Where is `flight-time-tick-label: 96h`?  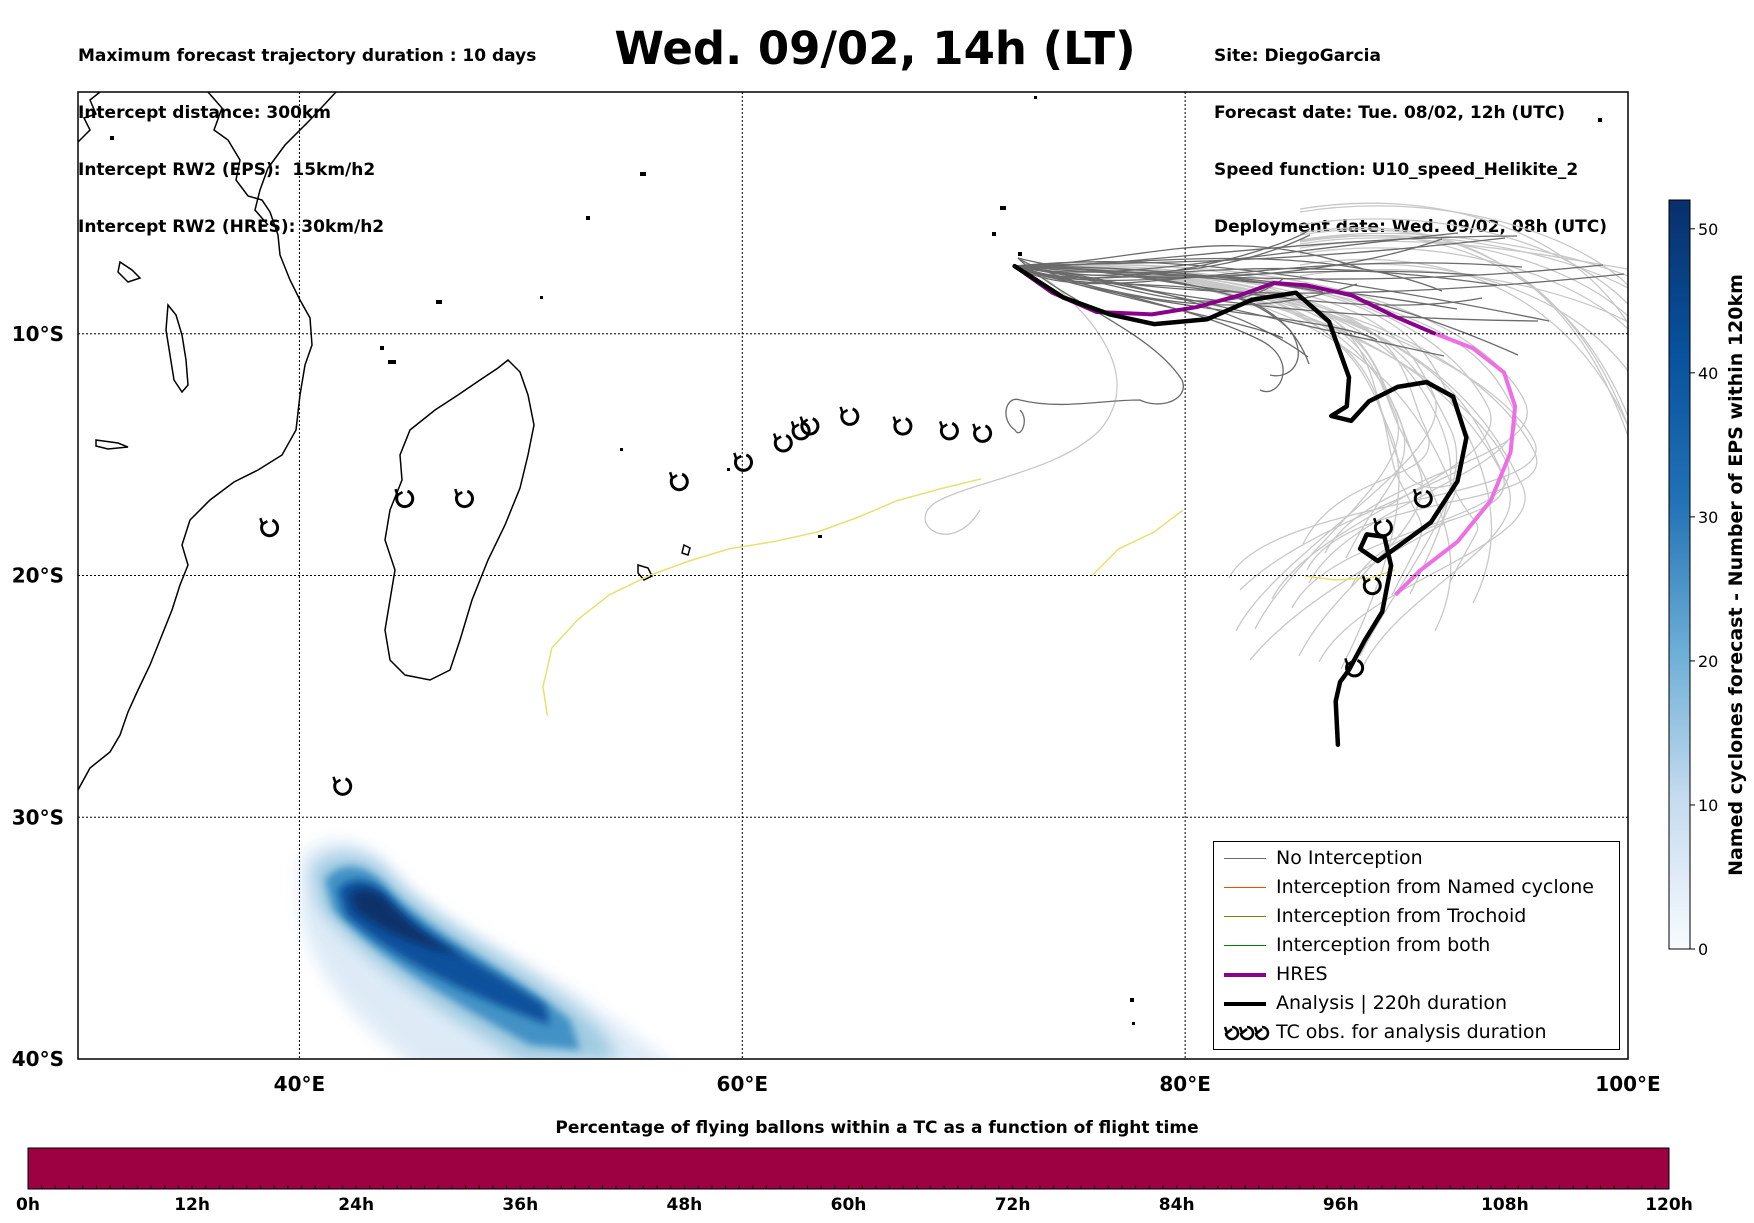
flight-time-tick-label: 96h is located at coordinates (1340, 1205).